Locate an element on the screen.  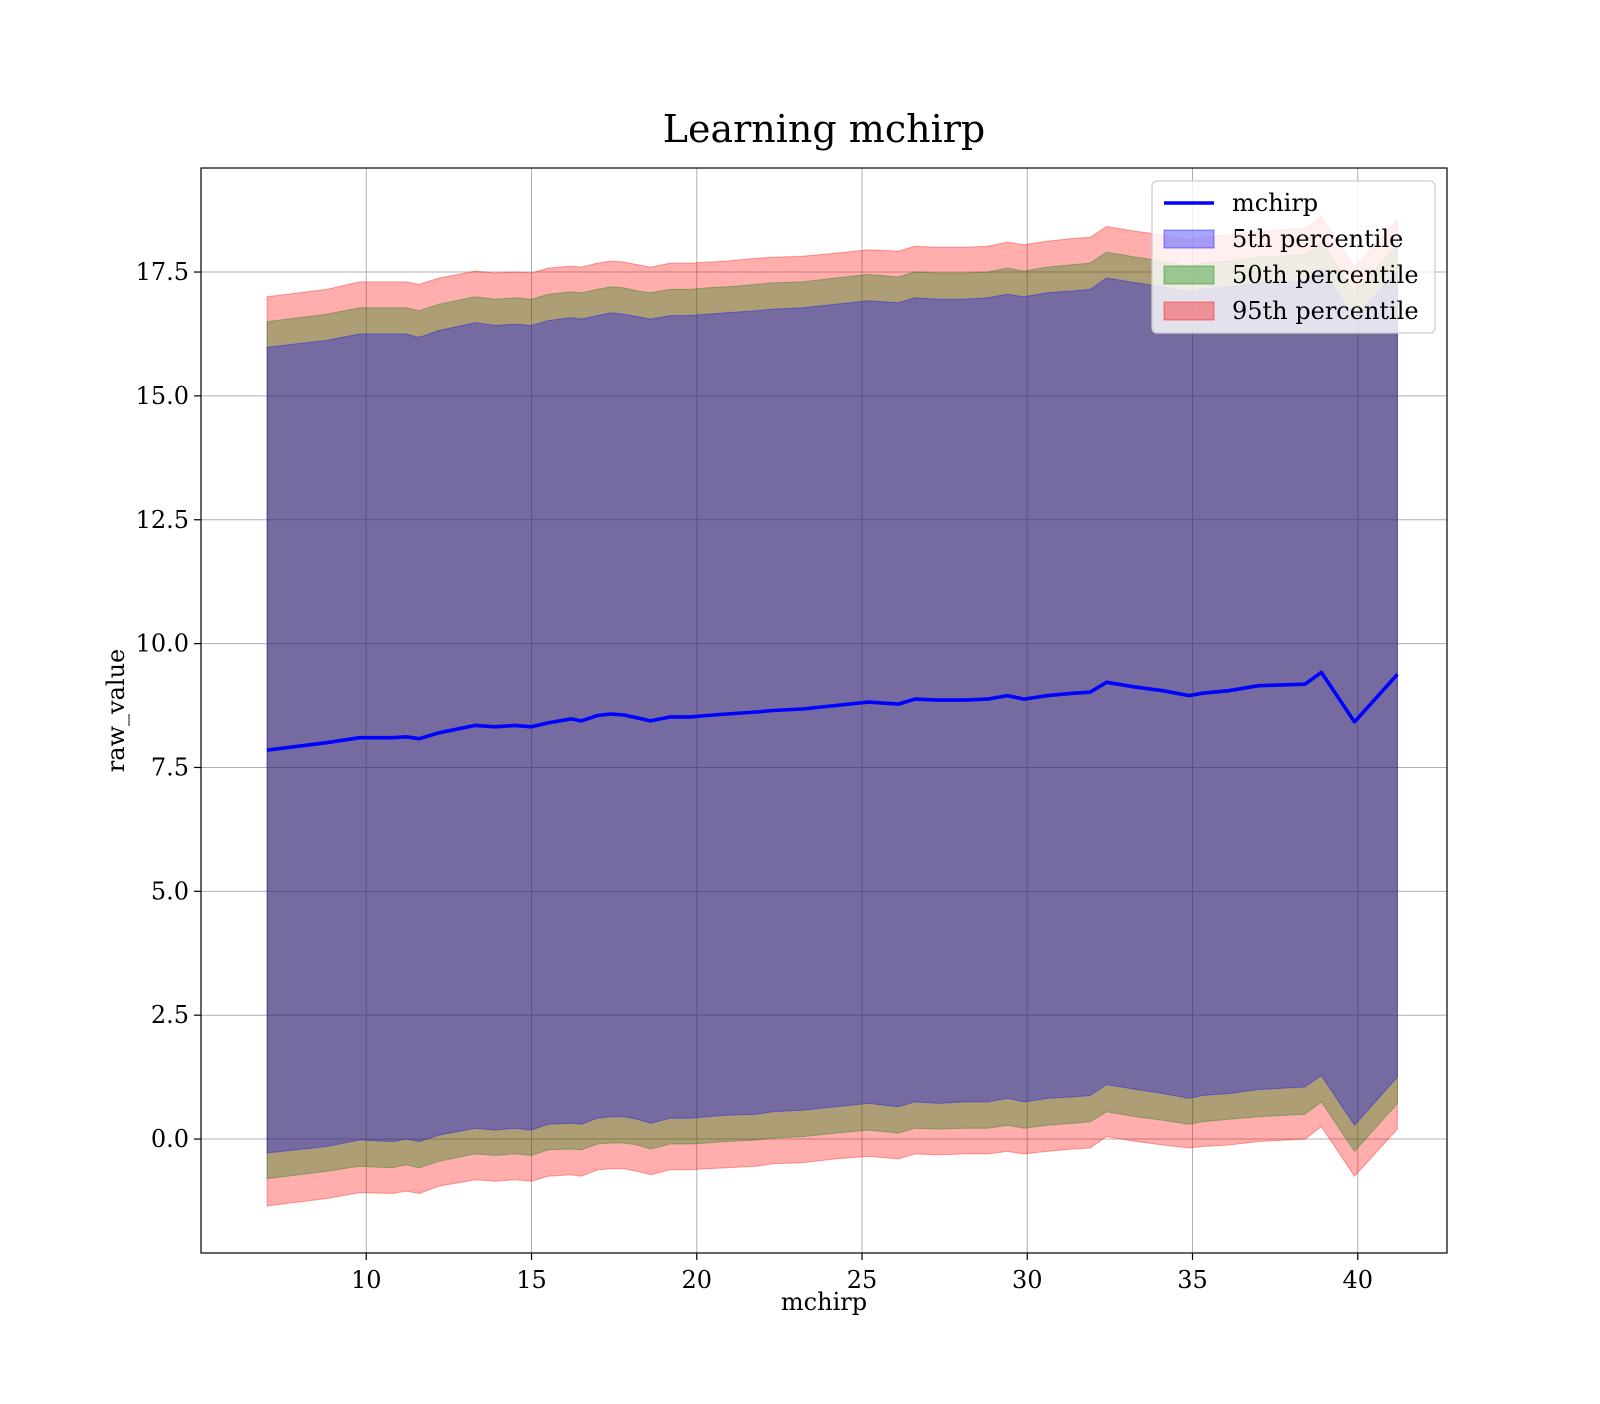
y-tick-label: 12.5 is located at coordinates (162, 520).